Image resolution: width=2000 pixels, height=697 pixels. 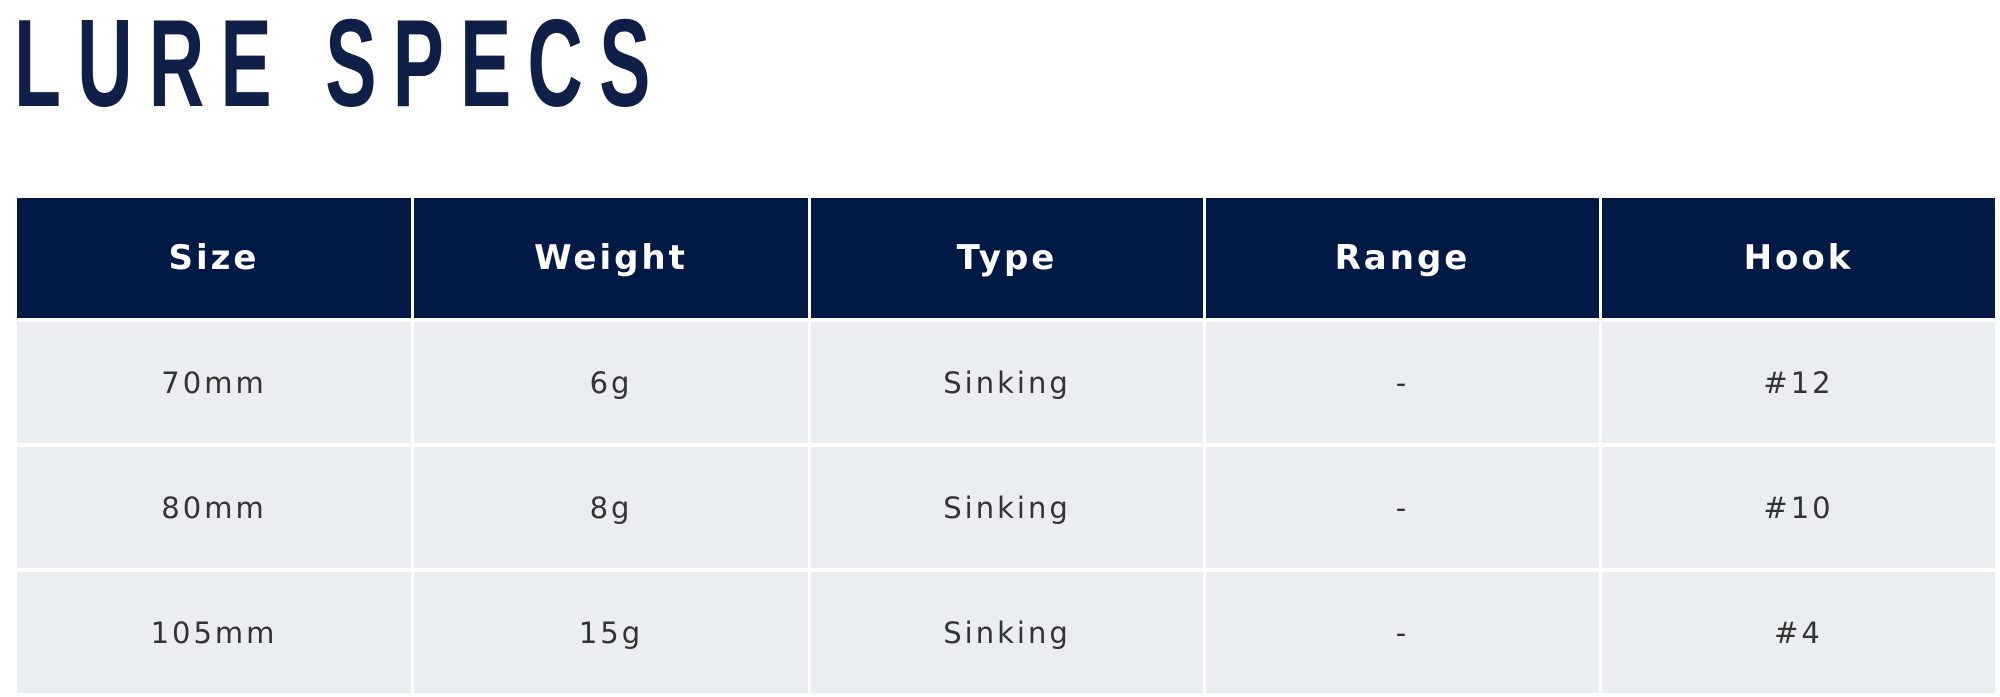 What do you see at coordinates (1402, 258) in the screenshot?
I see `header-range: Range` at bounding box center [1402, 258].